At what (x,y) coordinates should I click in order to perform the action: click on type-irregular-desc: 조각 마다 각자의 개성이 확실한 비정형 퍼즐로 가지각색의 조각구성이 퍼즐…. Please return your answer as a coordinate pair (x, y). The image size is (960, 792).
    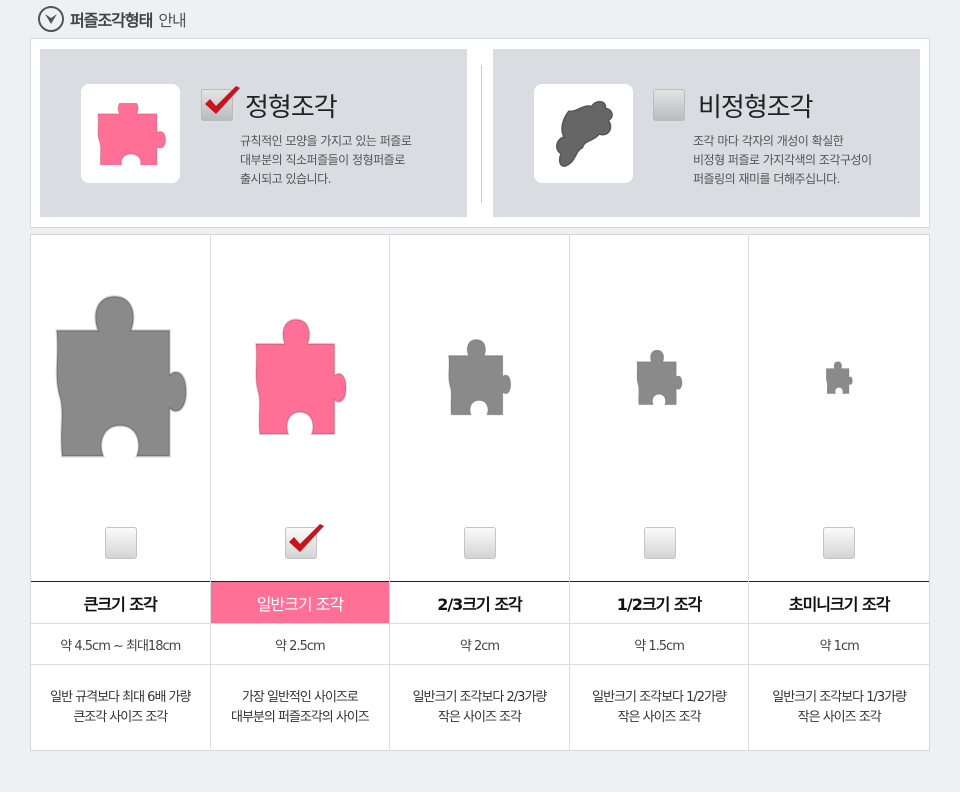
    Looking at the image, I should click on (782, 160).